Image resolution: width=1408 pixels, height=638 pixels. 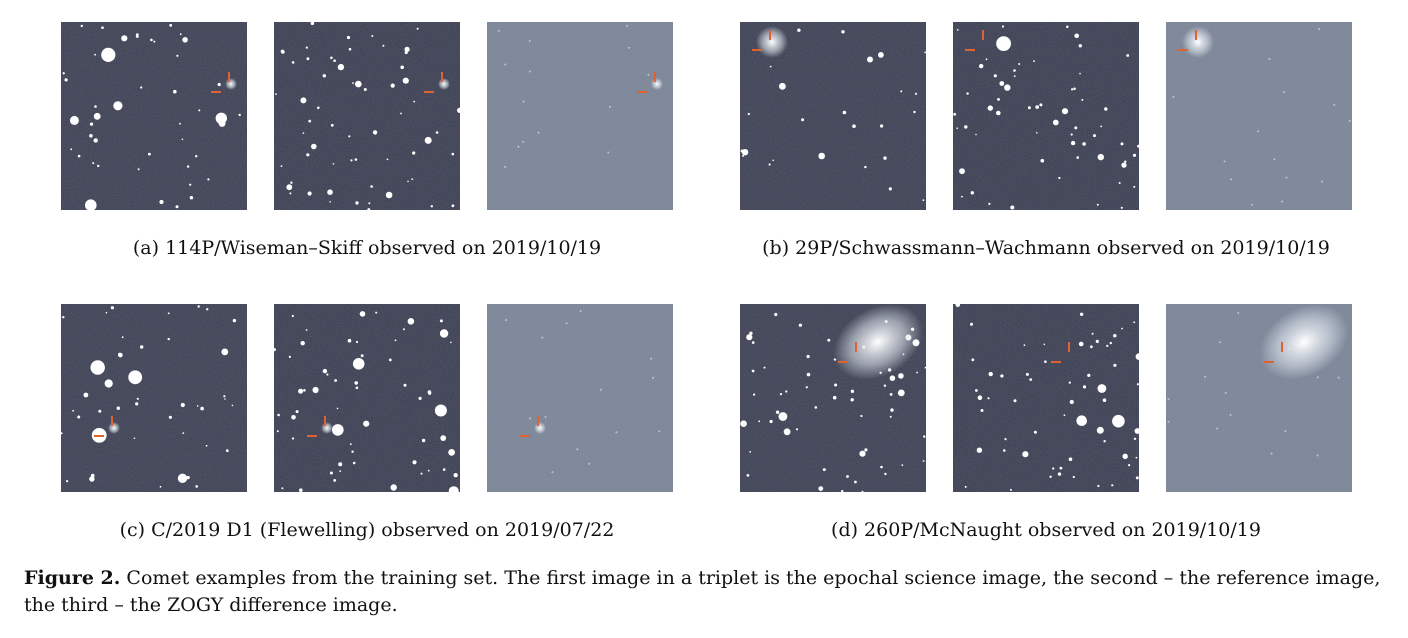 I want to click on subcaption-d: (d) 260P/McNaught observed on 2019/10/19, so click(x=1046, y=530).